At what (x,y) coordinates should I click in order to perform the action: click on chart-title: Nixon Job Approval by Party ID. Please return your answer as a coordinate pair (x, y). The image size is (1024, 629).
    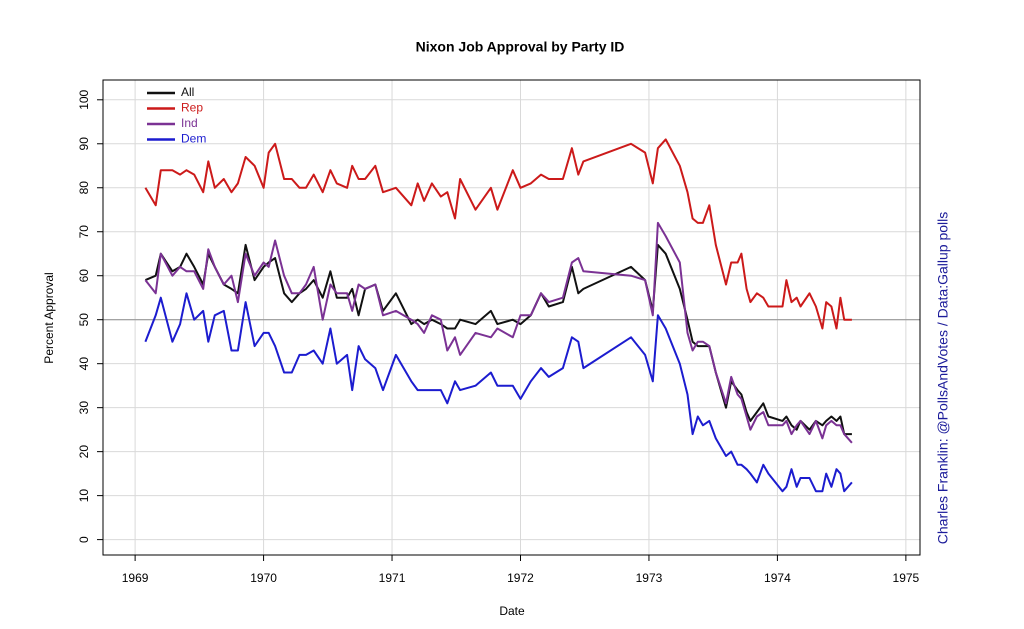
    Looking at the image, I should click on (520, 47).